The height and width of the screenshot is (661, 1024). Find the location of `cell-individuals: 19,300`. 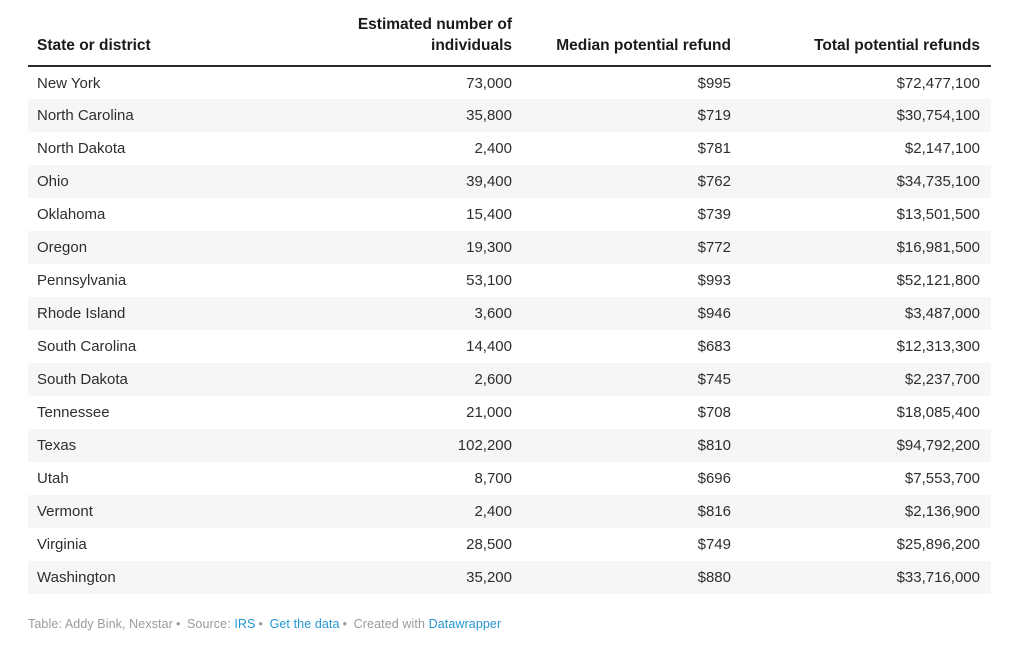

cell-individuals: 19,300 is located at coordinates (489, 247).